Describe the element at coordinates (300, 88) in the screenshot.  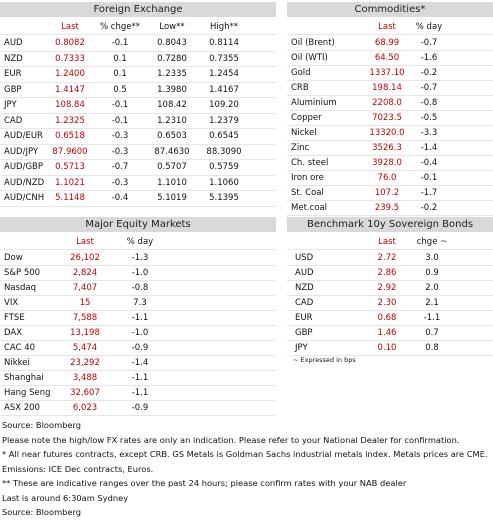
I see `row-label: CRB` at that location.